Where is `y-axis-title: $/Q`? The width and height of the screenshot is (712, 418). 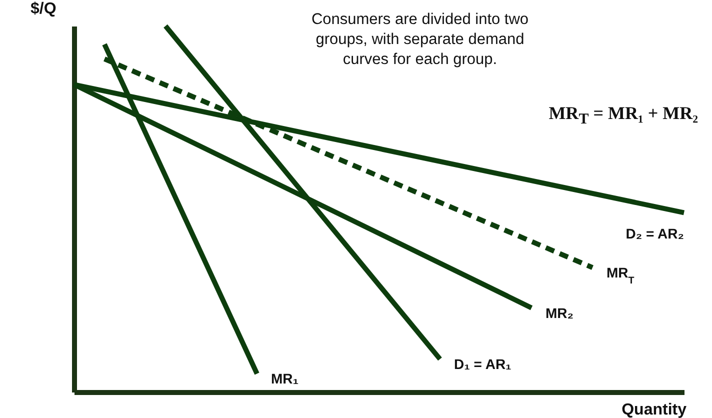 y-axis-title: $/Q is located at coordinates (43, 9).